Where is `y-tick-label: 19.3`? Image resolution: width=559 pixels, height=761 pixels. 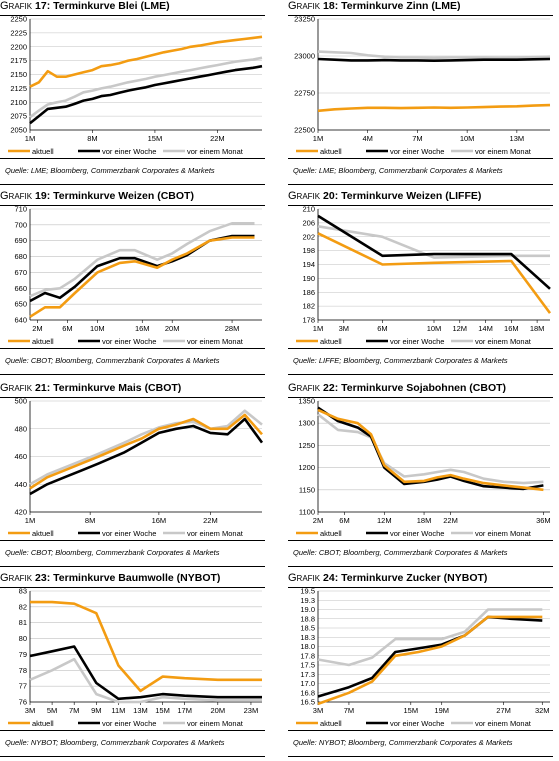
y-tick-label: 19.3 is located at coordinates (307, 600).